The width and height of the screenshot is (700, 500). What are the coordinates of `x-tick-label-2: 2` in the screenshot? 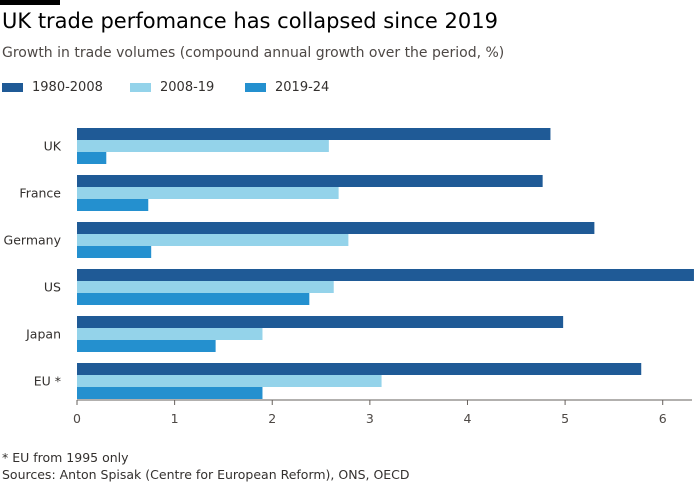 It's located at (272, 418).